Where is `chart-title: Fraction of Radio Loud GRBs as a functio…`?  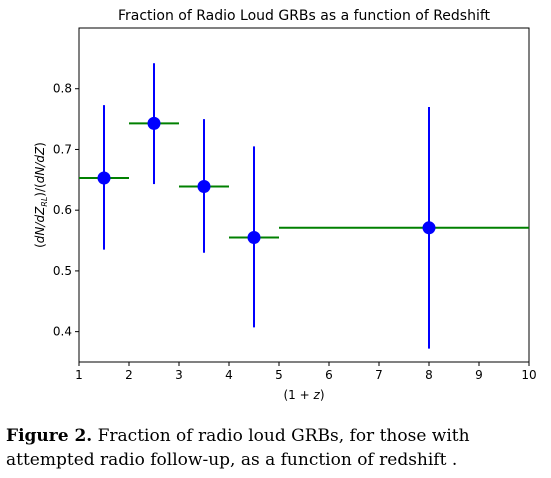
chart-title: Fraction of Radio Loud GRBs as a functio… is located at coordinates (304, 16).